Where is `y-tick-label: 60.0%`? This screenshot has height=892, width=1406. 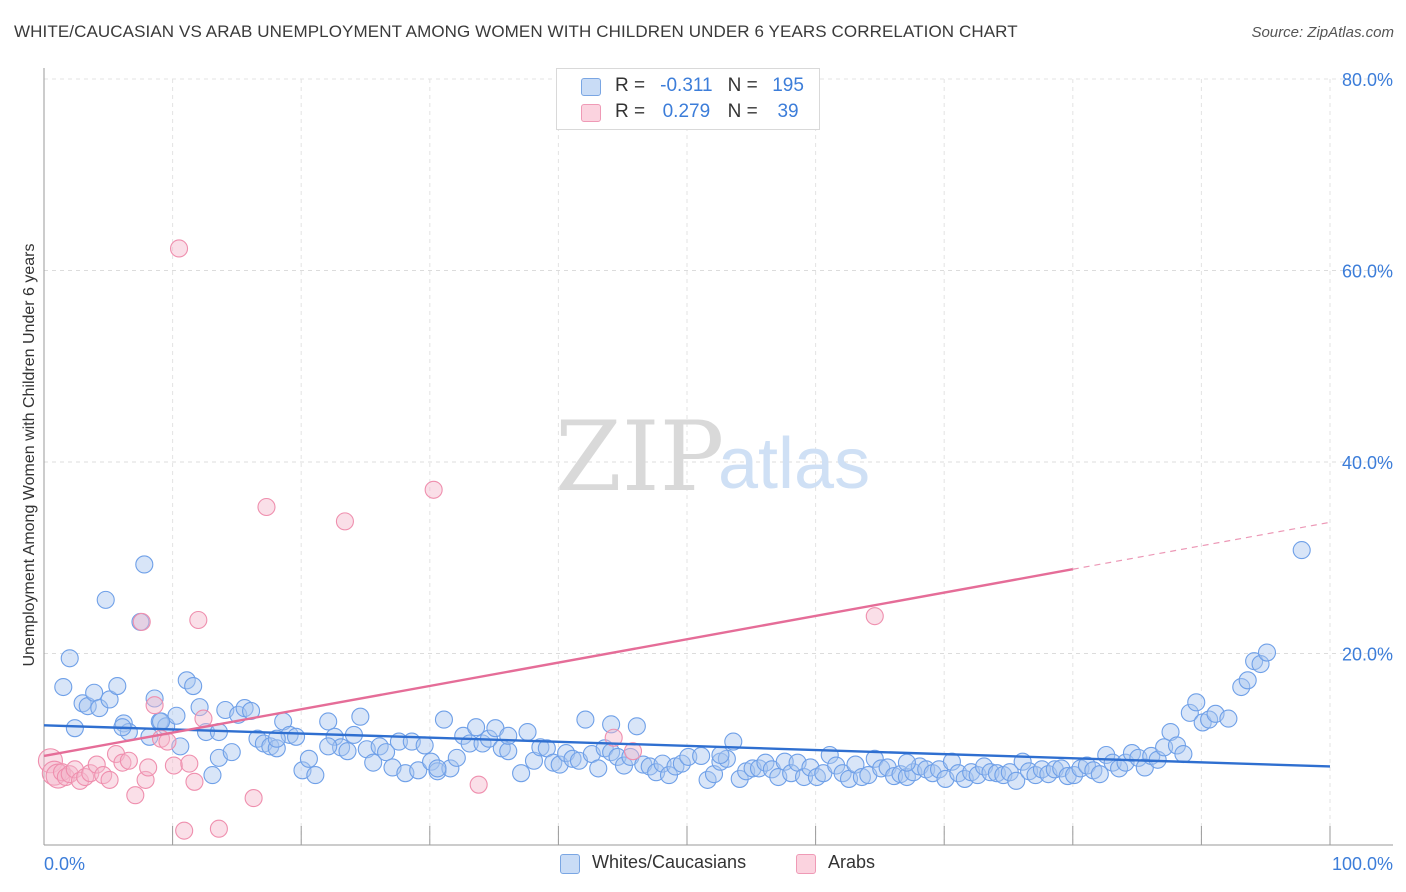
y-tick-label: 60.0% is located at coordinates (1367, 272).